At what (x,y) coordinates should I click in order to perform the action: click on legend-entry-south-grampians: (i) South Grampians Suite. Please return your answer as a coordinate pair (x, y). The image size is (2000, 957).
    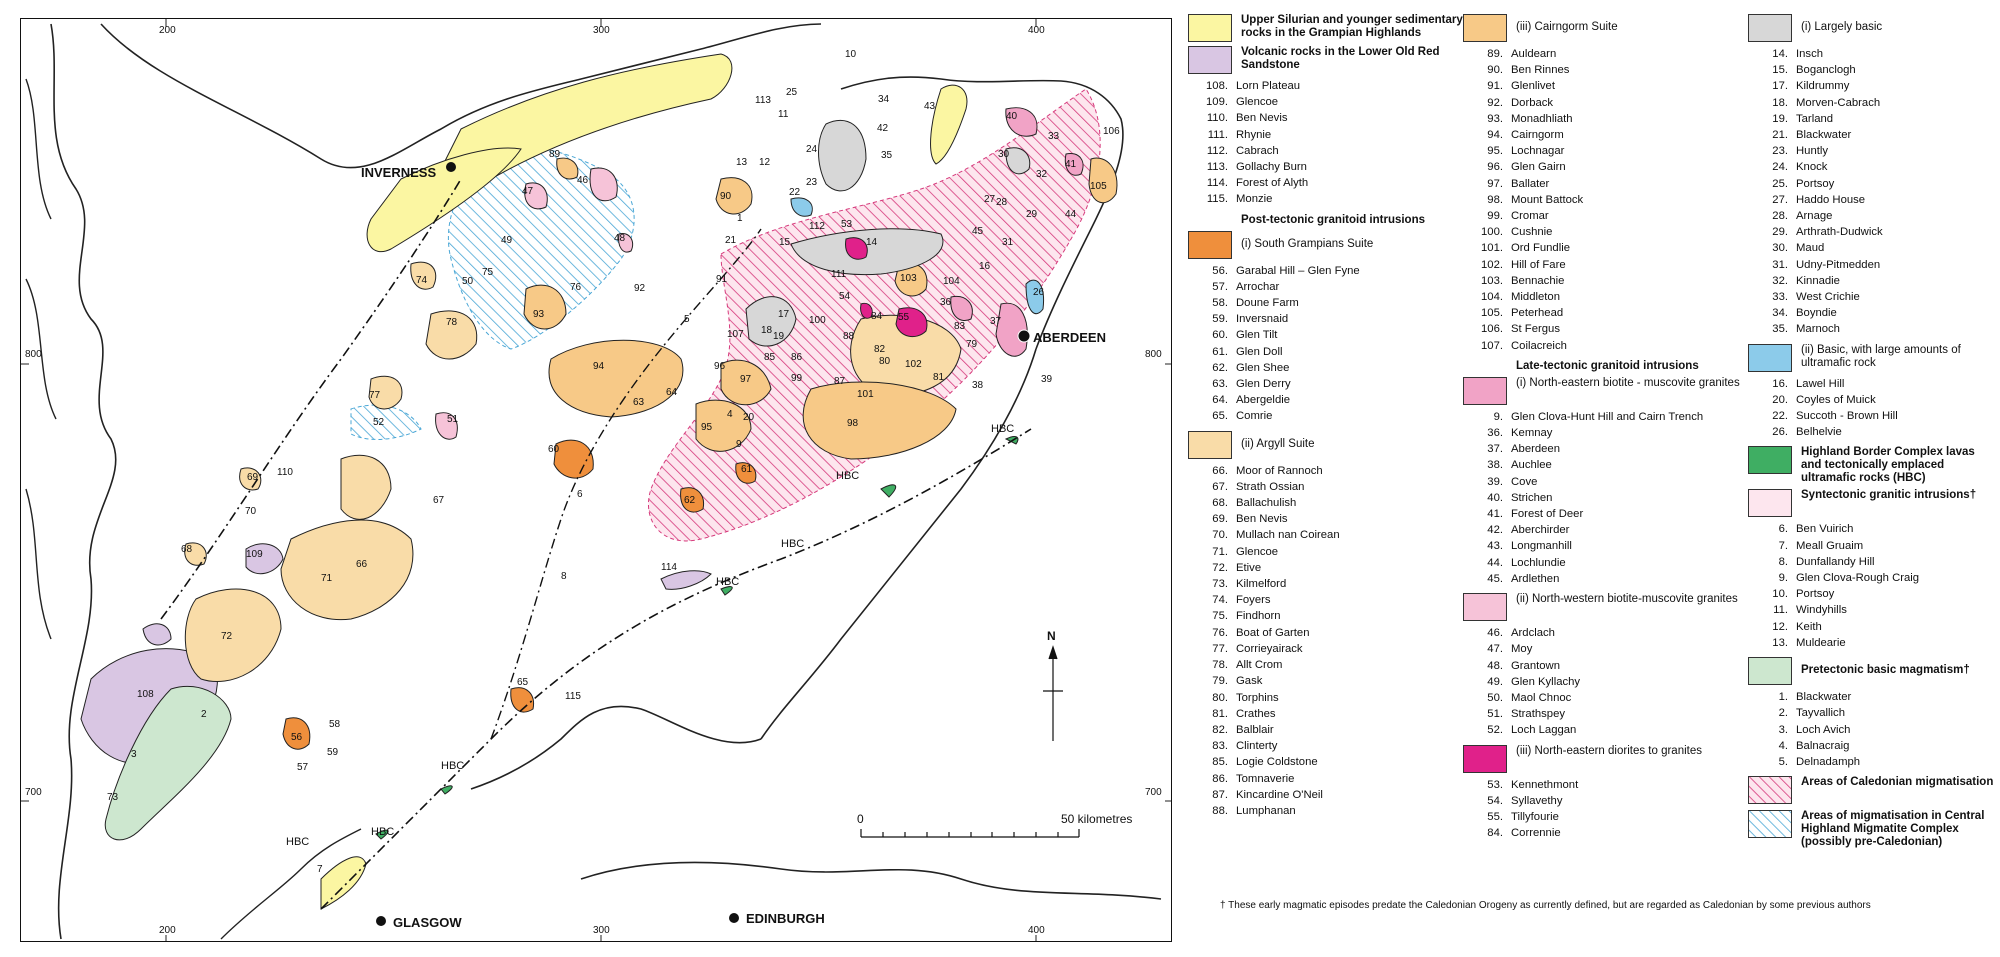
    Looking at the image, I should click on (1328, 244).